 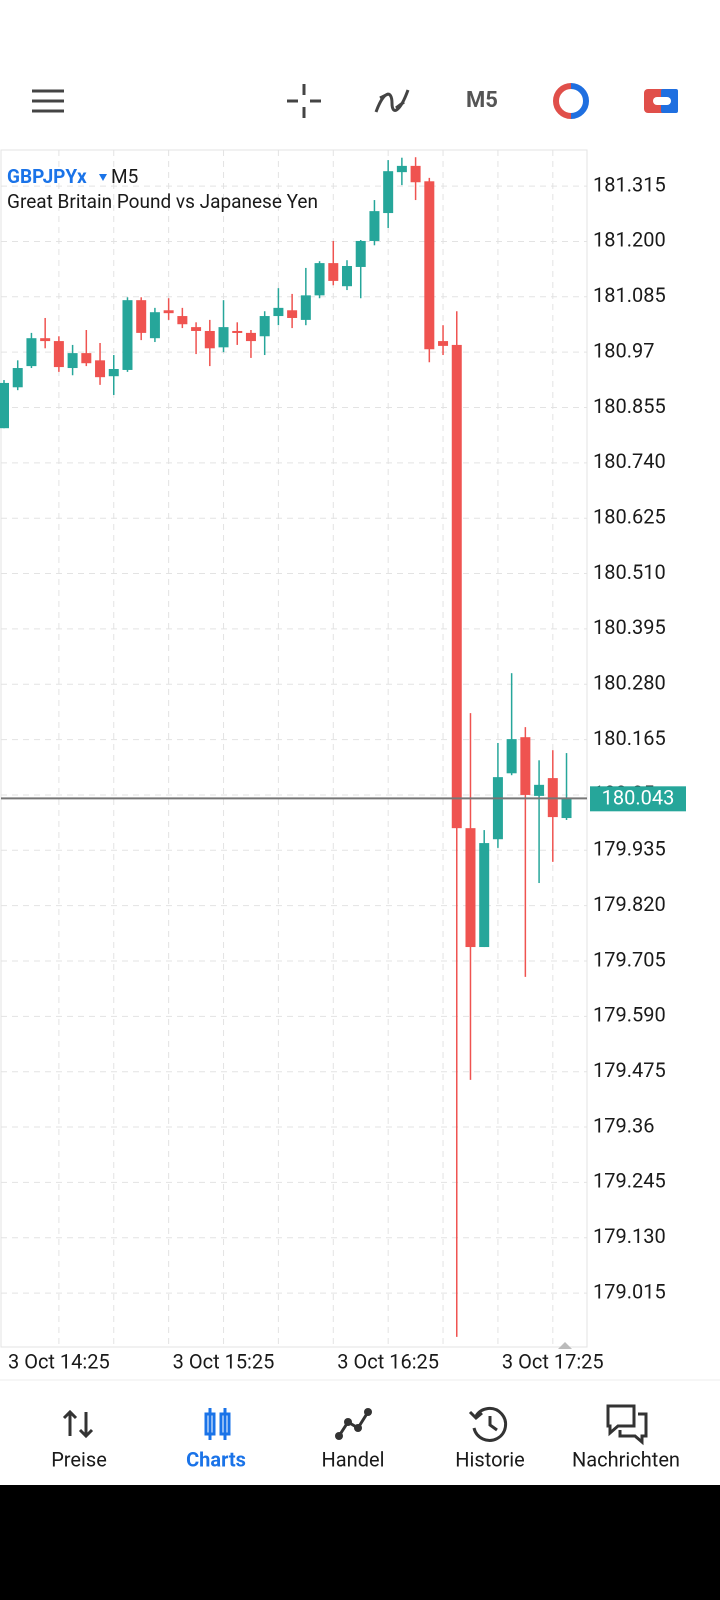 I want to click on nav-history-icon, so click(x=488, y=1424).